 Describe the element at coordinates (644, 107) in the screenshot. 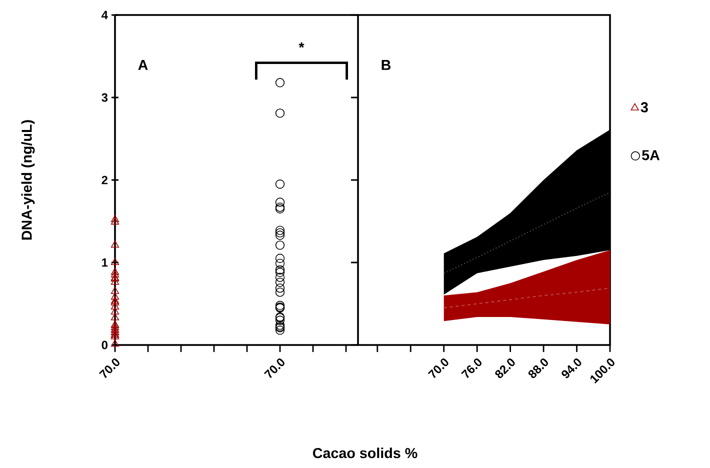

I see `legend-label: 3` at that location.